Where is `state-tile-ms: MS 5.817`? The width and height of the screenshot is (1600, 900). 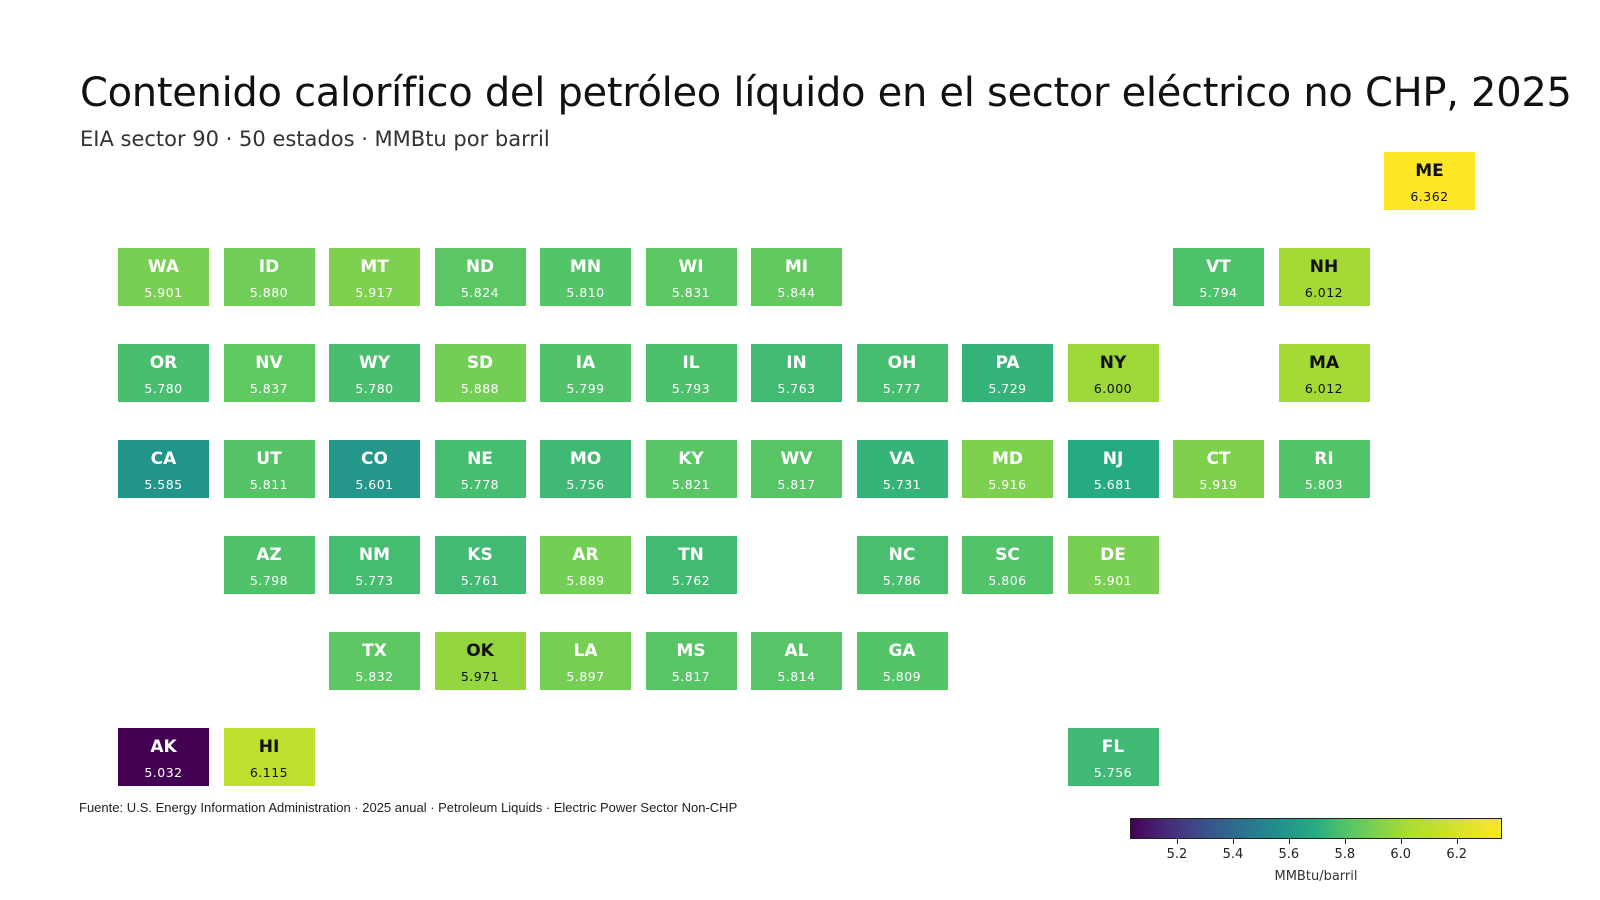
state-tile-ms: MS 5.817 is located at coordinates (691, 661).